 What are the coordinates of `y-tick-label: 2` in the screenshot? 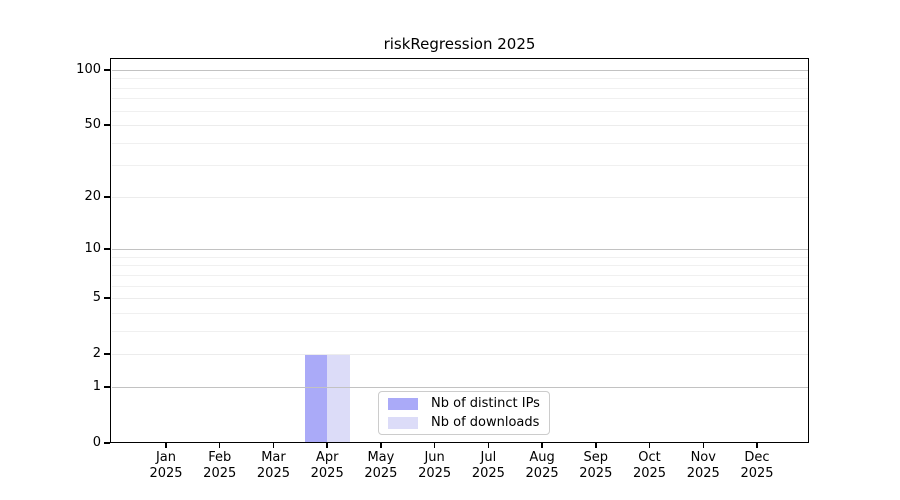 It's located at (96, 354).